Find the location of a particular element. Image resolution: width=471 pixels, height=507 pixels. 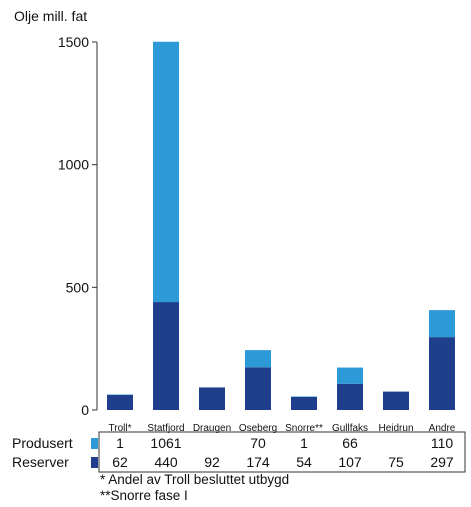

table-cell: 62 is located at coordinates (120, 462).